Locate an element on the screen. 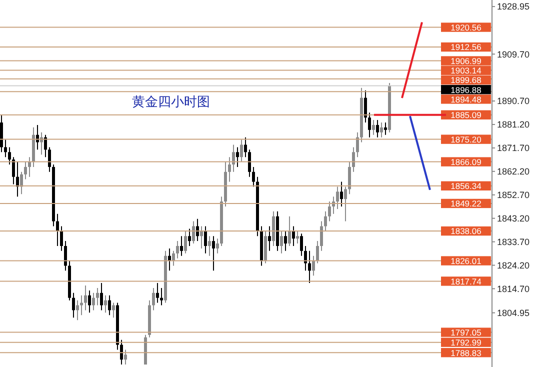  y-tick-label: 1928.95 is located at coordinates (513, 7).